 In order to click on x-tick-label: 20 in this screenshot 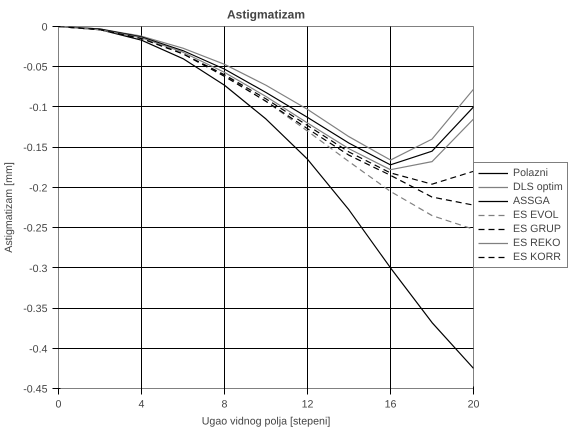, I will do `click(474, 404)`.